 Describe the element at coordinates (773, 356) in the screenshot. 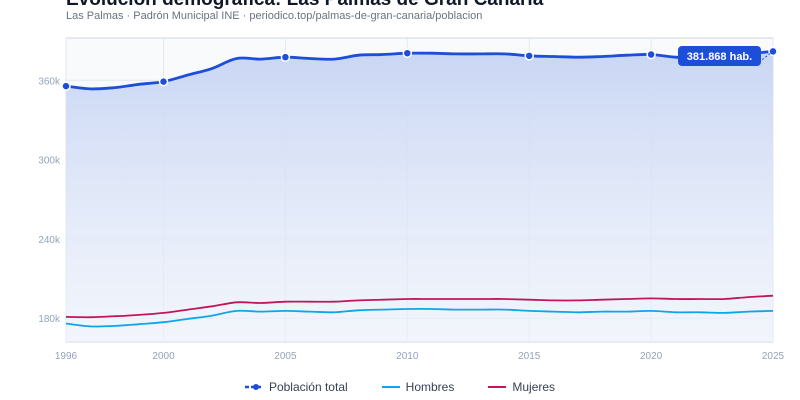

I see `x-tick-label: 2025` at that location.